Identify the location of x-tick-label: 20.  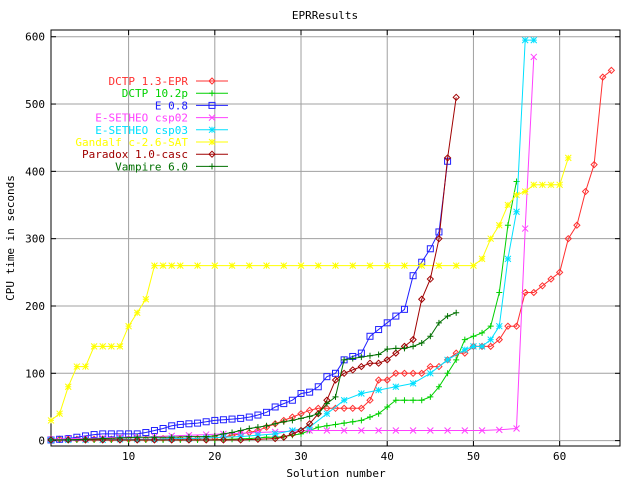
(214, 456).